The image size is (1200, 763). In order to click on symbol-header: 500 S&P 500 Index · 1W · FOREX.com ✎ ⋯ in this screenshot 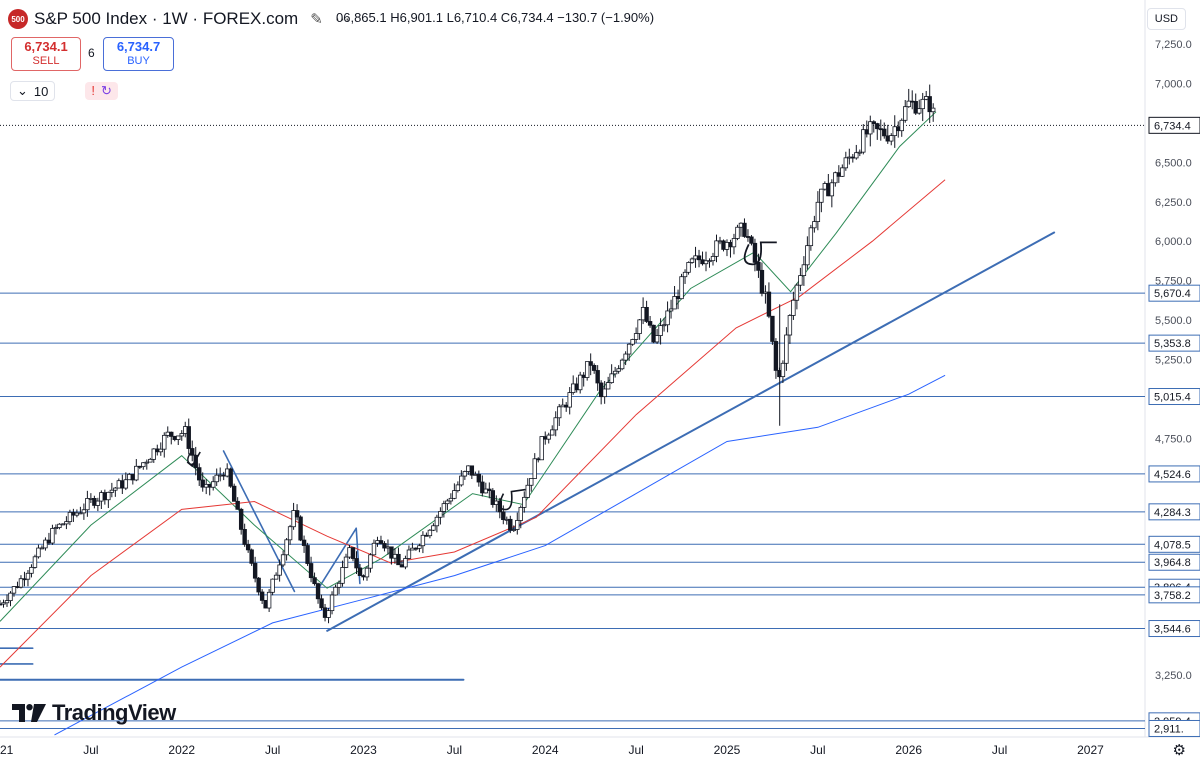, I will do `click(179, 19)`.